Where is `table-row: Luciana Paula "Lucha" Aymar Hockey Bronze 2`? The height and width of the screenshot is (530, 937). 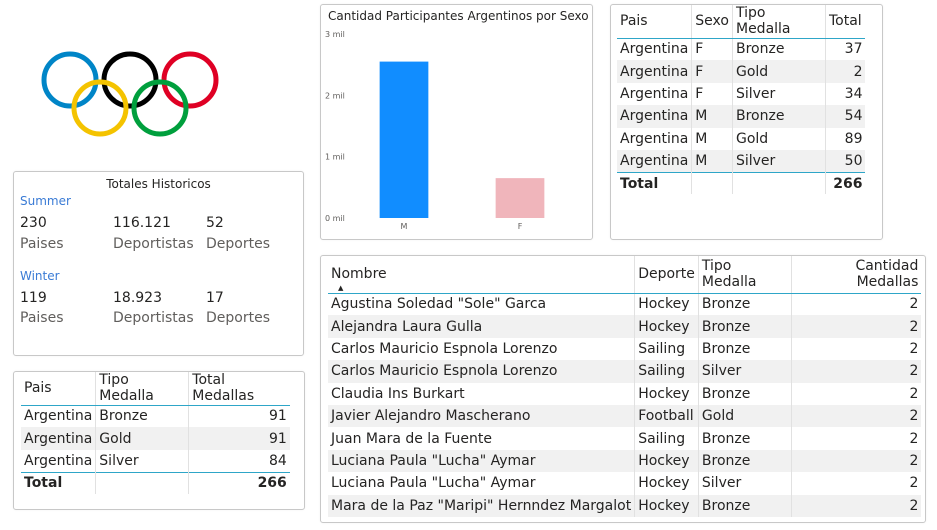 table-row: Luciana Paula "Lucha" Aymar Hockey Bronze 2 is located at coordinates (625, 461).